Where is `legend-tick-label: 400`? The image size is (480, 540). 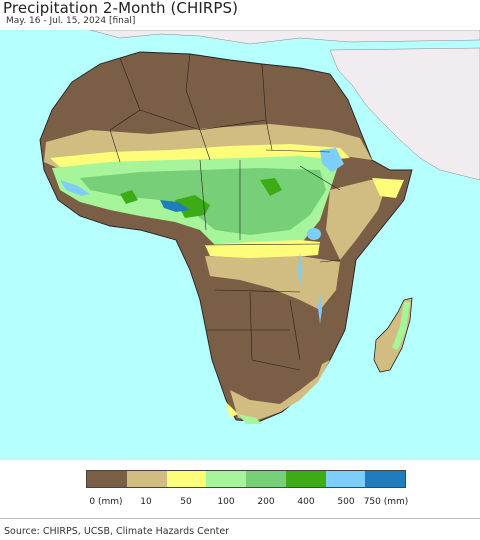
legend-tick-label: 400 is located at coordinates (306, 502).